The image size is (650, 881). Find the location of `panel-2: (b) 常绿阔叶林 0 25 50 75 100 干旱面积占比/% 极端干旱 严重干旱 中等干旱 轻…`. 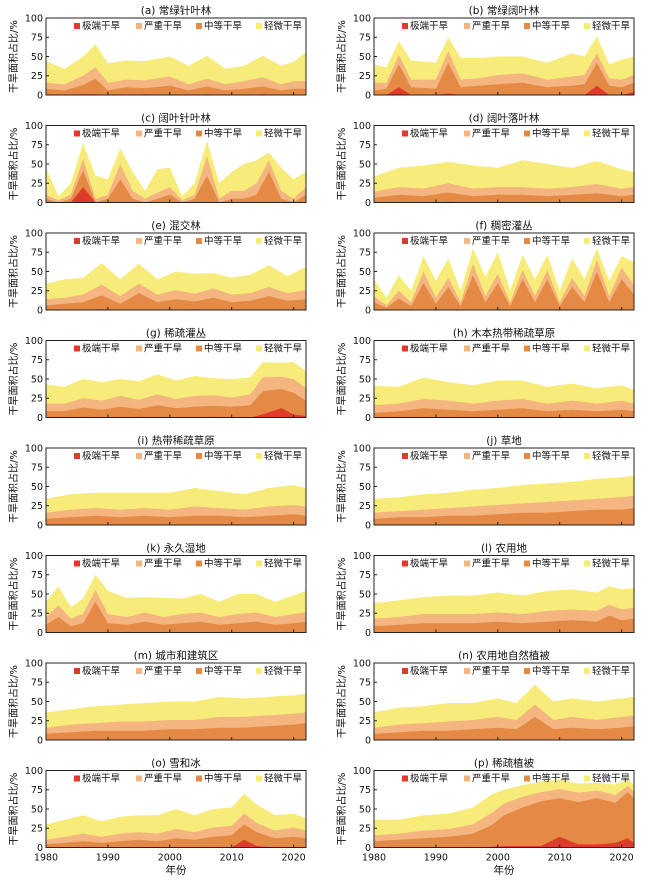

panel-2: (b) 常绿阔叶林 0 25 50 75 100 干旱面积占比/% 极端干旱 严重干旱 中等干旱 轻… is located at coordinates (485, 52).